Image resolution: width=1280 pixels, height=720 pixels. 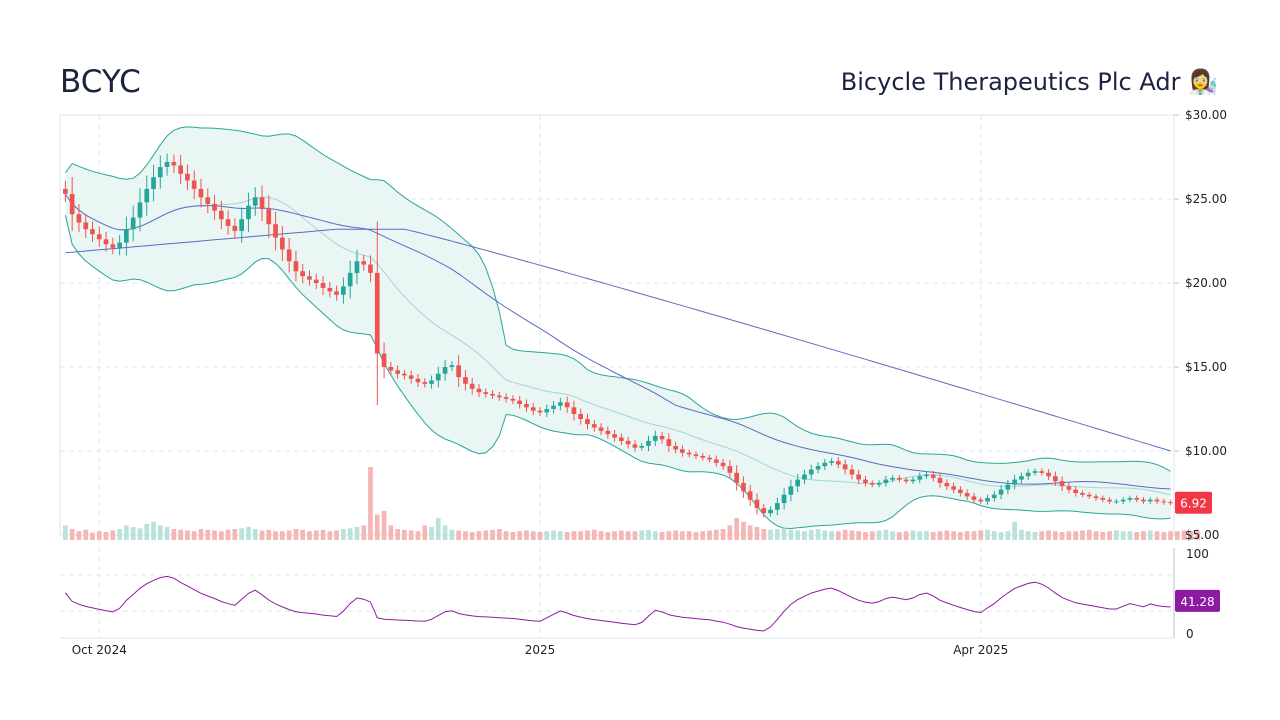 I want to click on price-tick-label: $20.00, so click(x=1206, y=283).